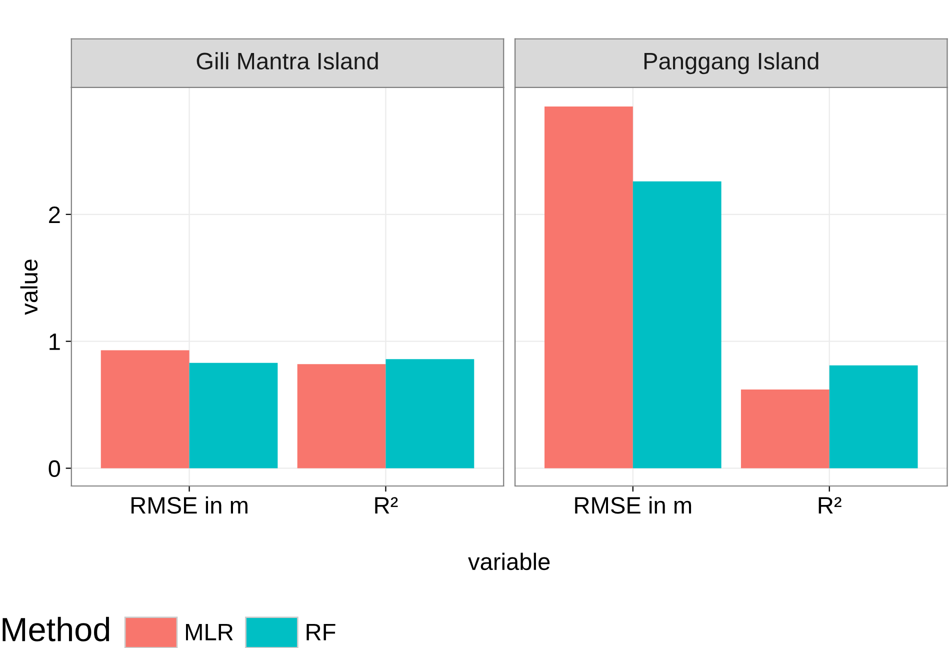  What do you see at coordinates (509, 561) in the screenshot?
I see `x-axis-title: variable` at bounding box center [509, 561].